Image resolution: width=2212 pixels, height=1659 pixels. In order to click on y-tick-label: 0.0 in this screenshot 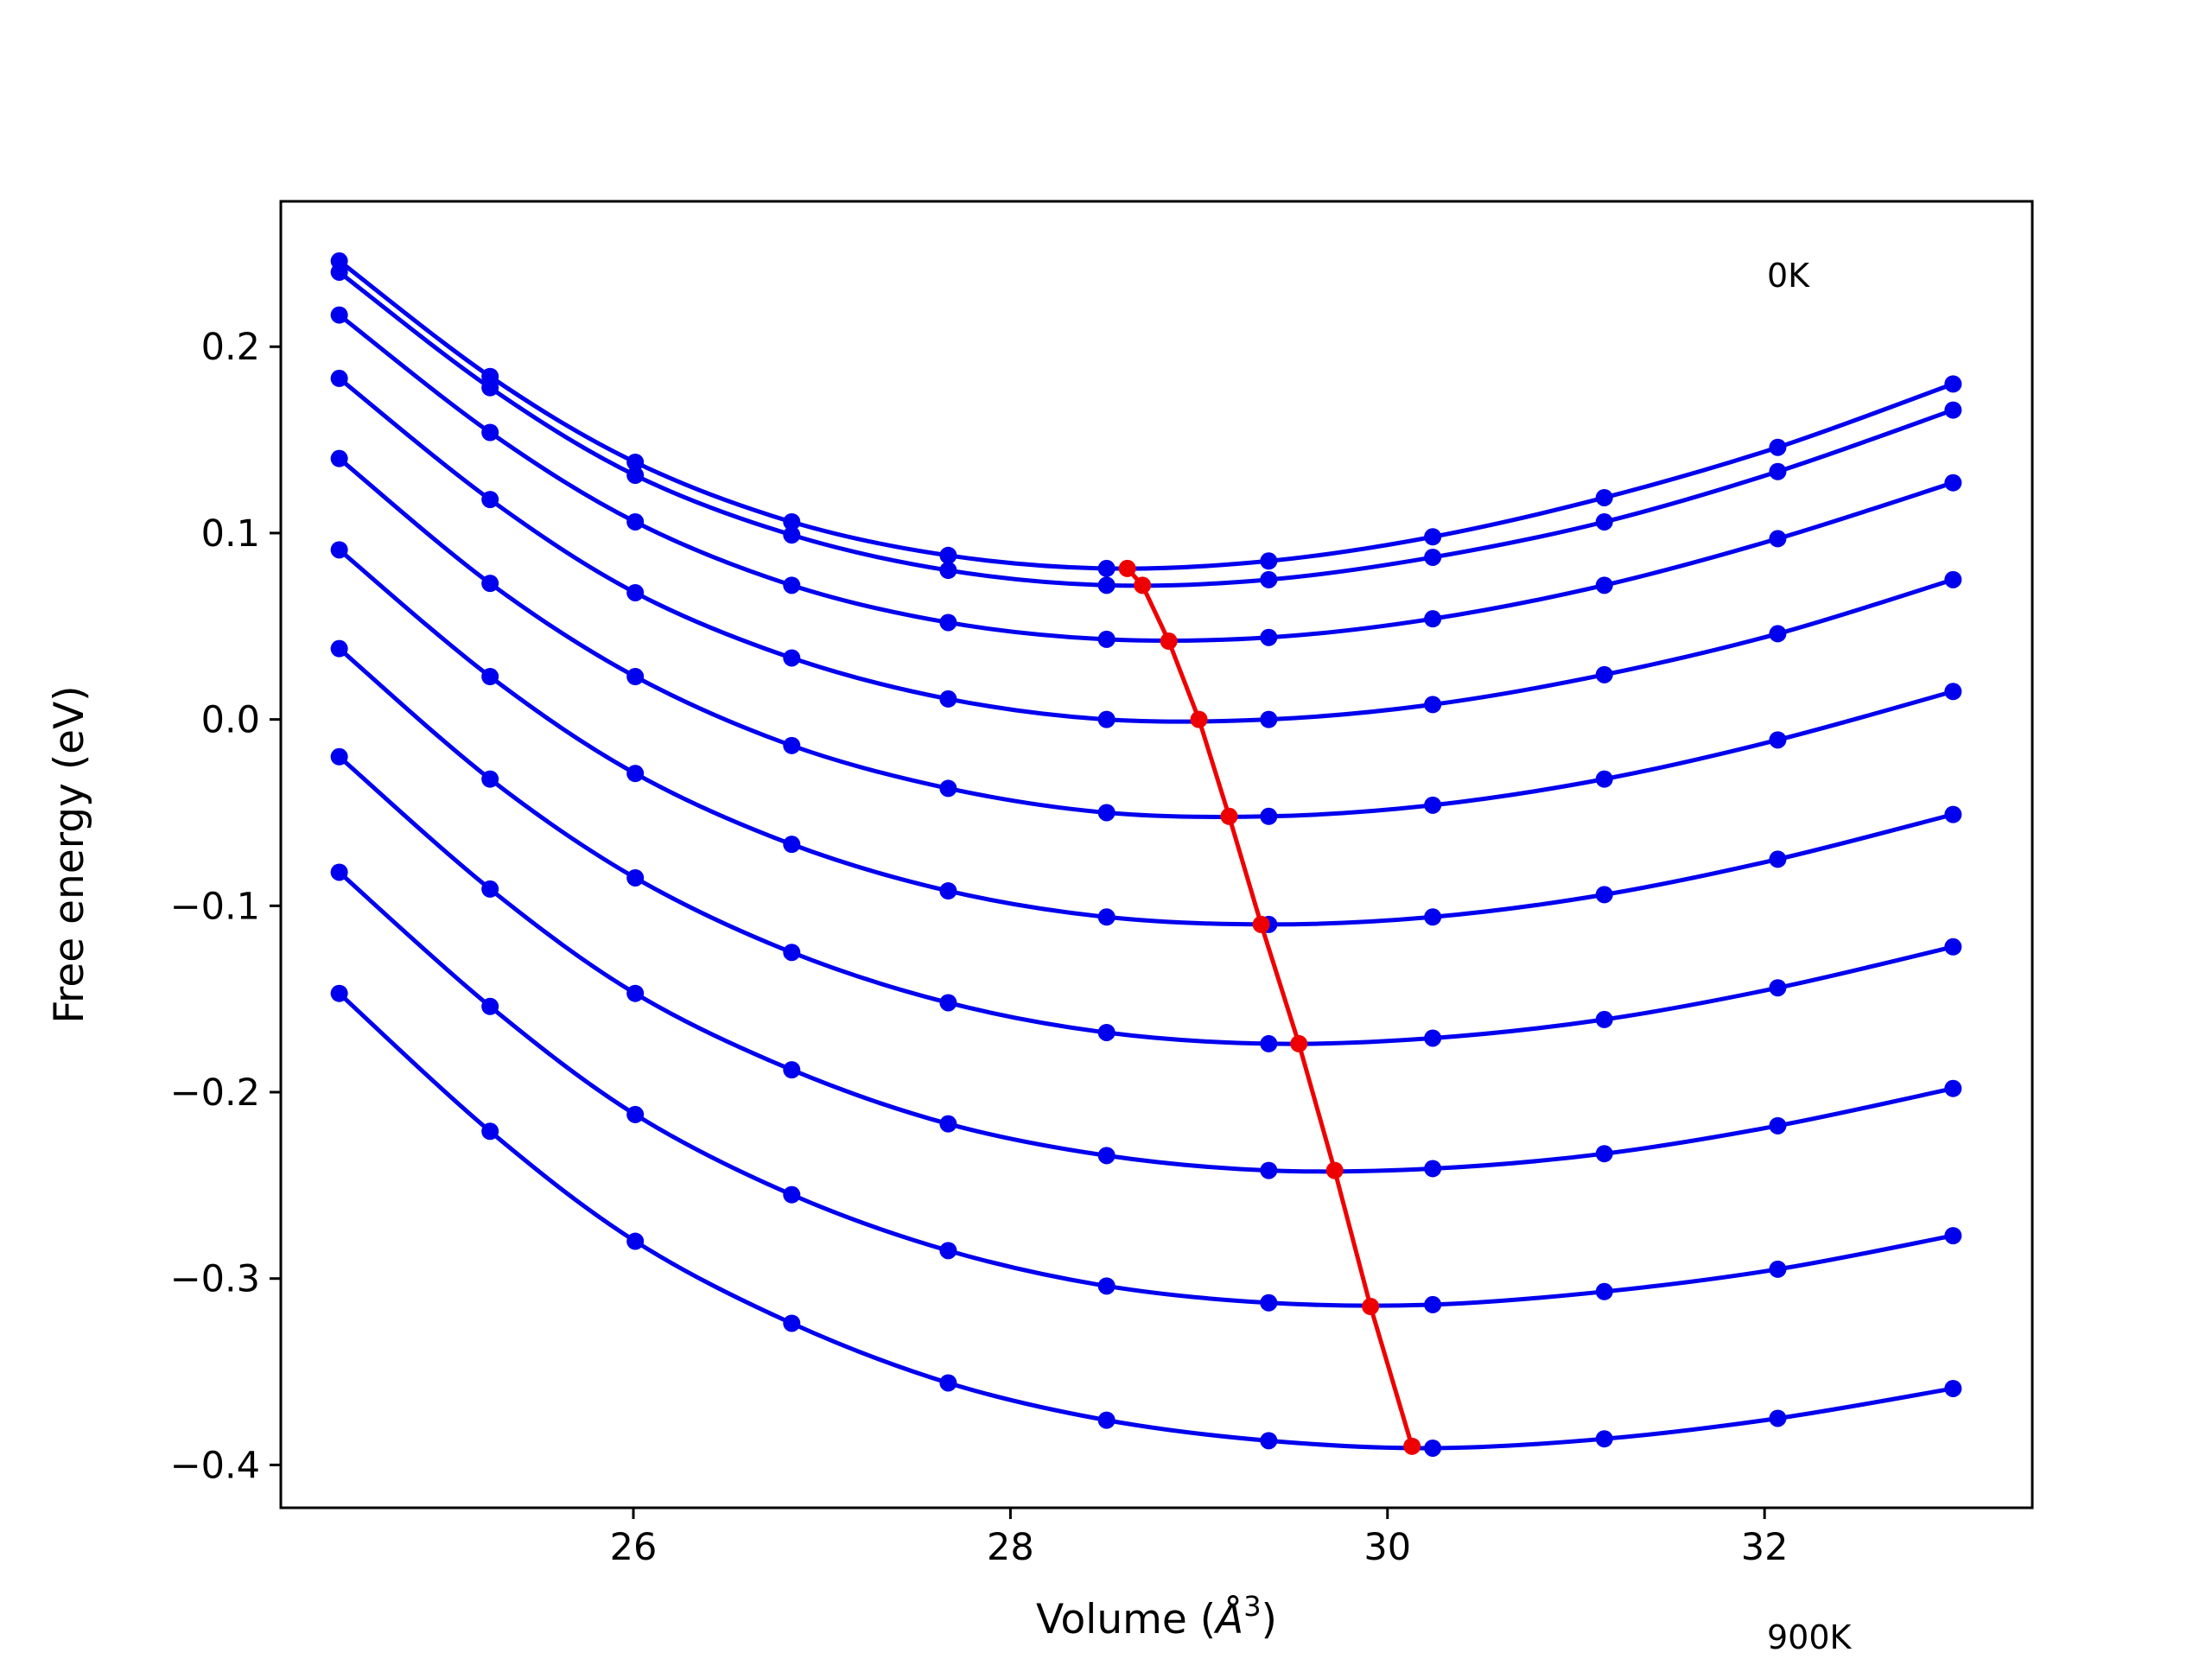, I will do `click(231, 720)`.